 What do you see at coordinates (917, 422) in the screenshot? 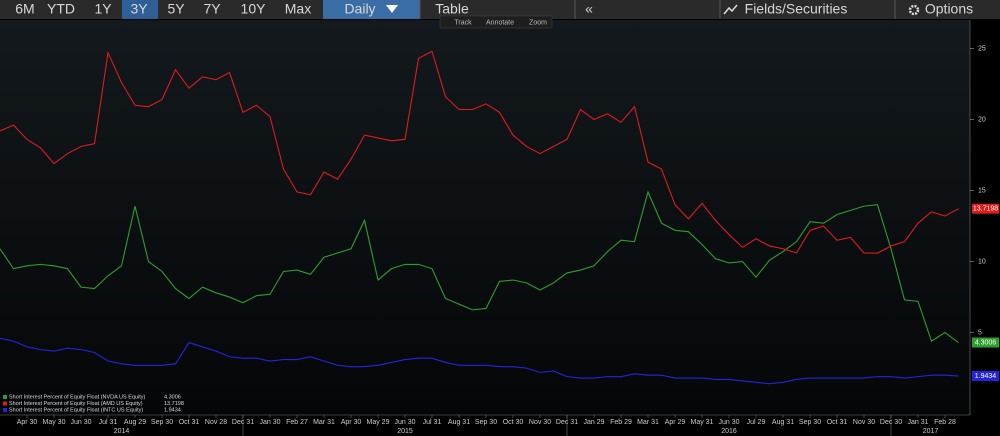
I see `x-tick-label: Jan 31` at bounding box center [917, 422].